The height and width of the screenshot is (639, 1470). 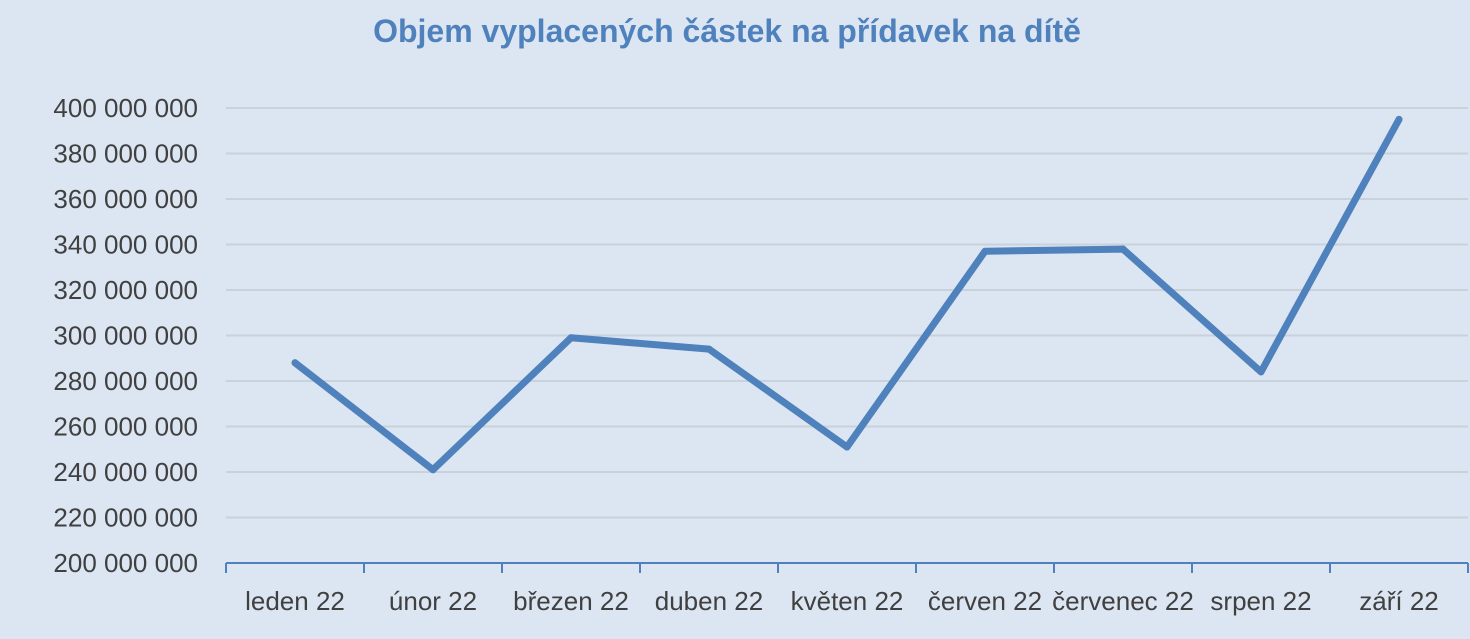 What do you see at coordinates (847, 567) in the screenshot?
I see `x-axis` at bounding box center [847, 567].